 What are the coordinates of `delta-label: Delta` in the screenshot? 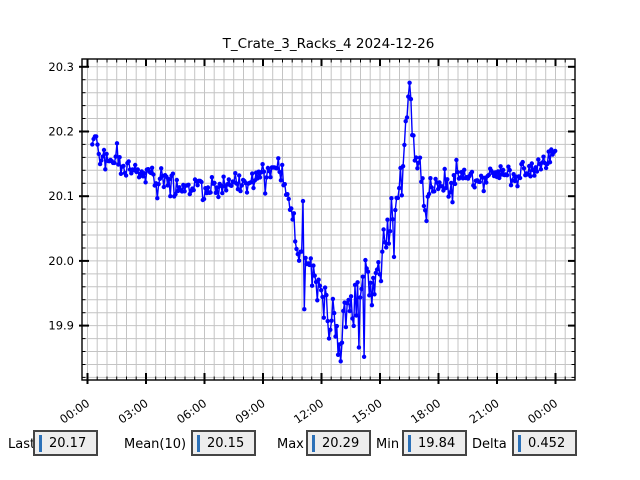 It's located at (489, 444).